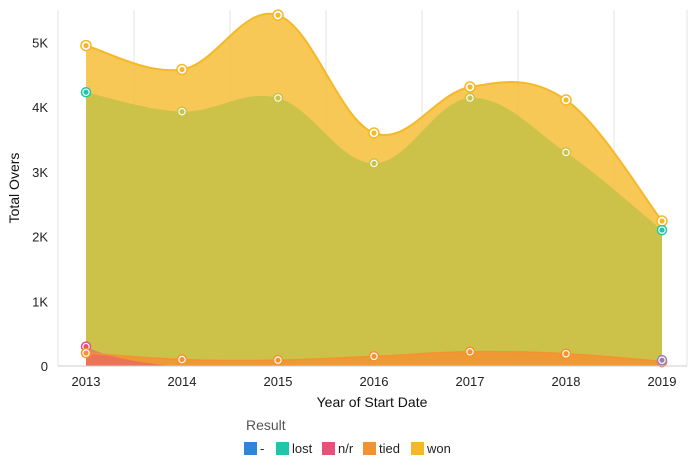 The width and height of the screenshot is (697, 469). I want to click on legend-label: lost, so click(302, 448).